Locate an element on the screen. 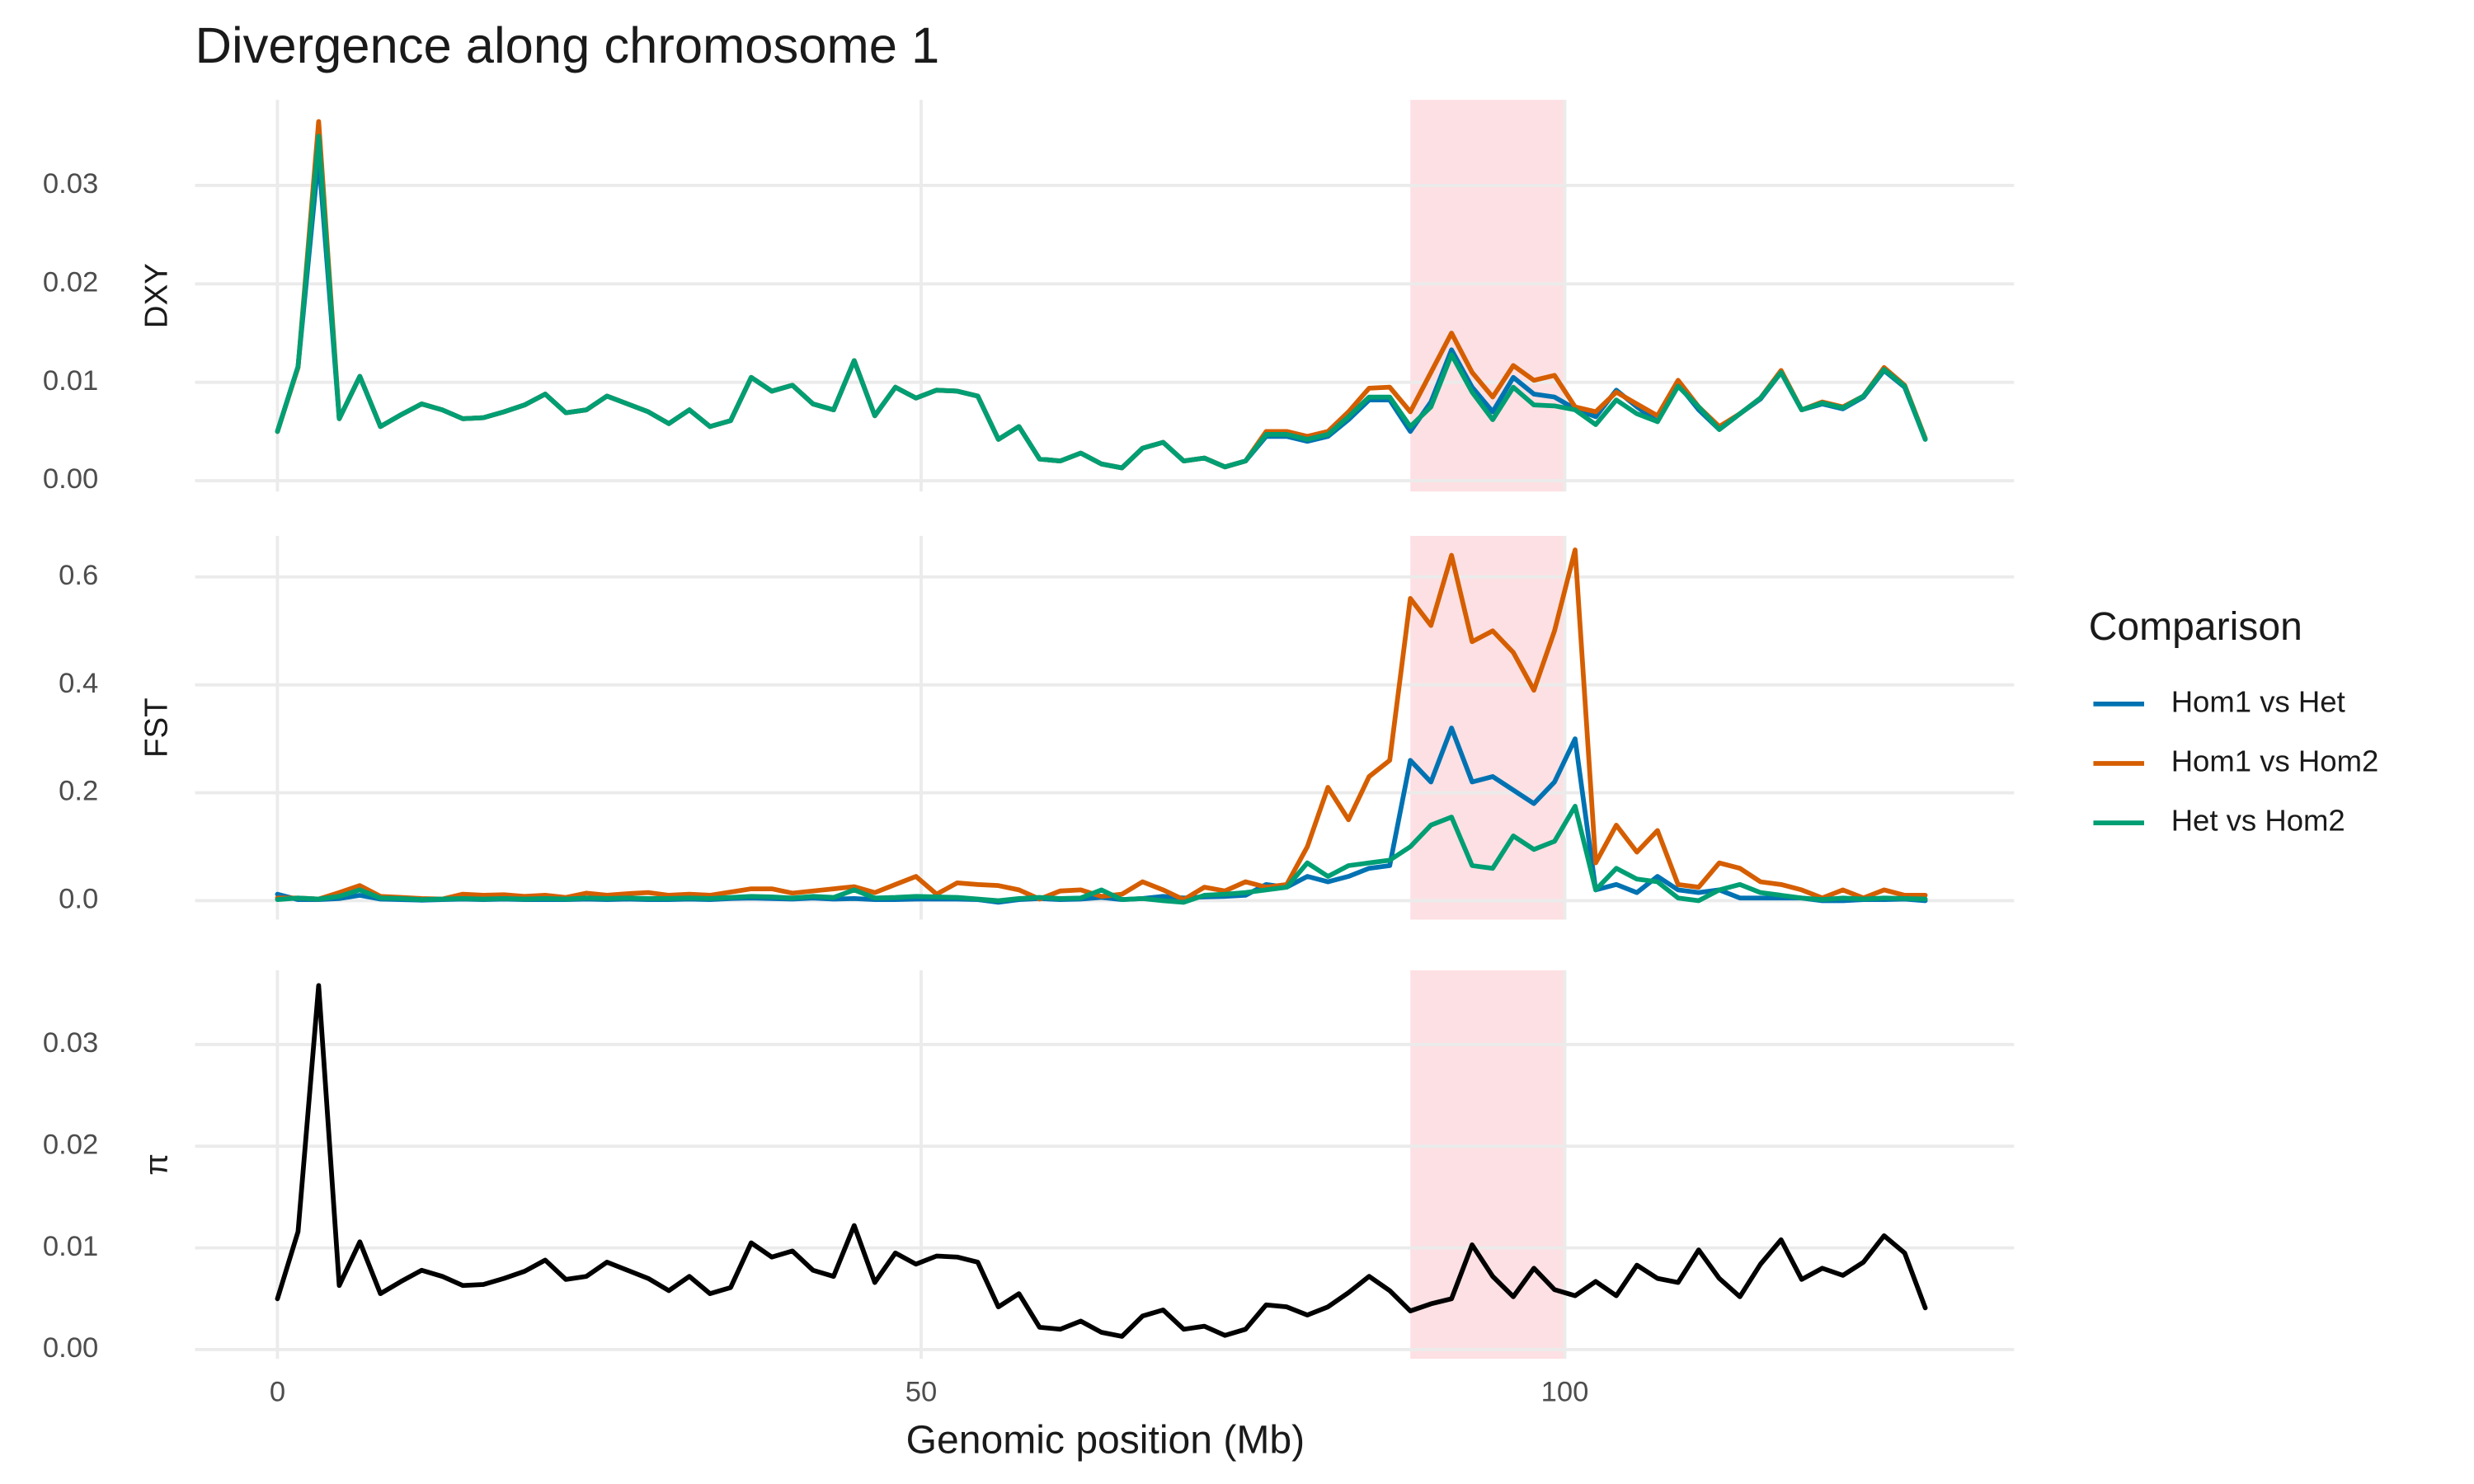 Image resolution: width=2474 pixels, height=1484 pixels. y-tick-label: 0.0 is located at coordinates (78, 899).